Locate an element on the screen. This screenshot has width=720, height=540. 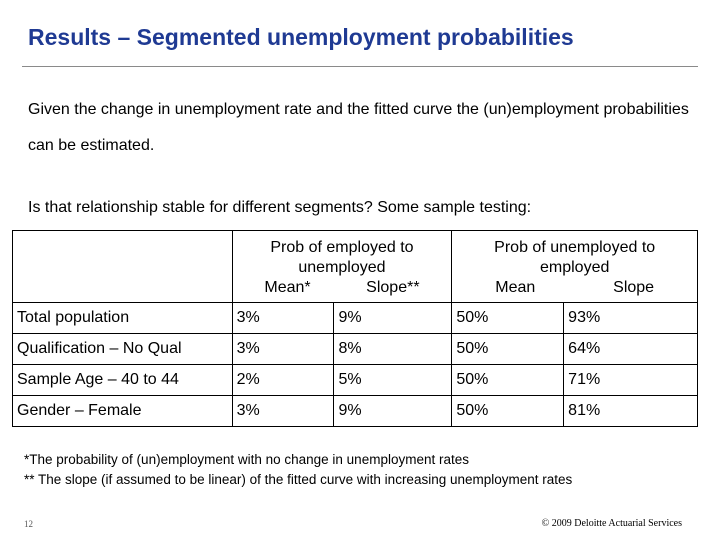
row-label: Gender – Female is located at coordinates (122, 411).